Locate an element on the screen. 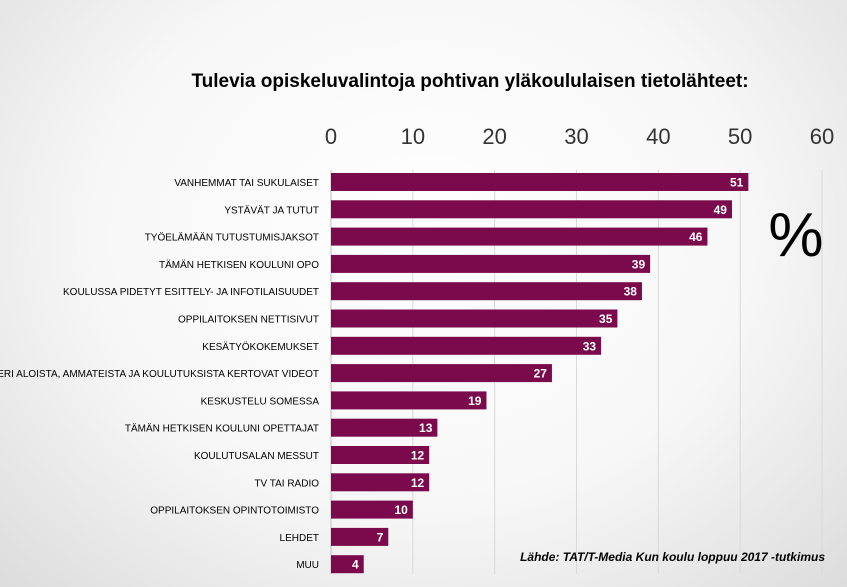  category-label: TV TAI RADIO is located at coordinates (286, 483).